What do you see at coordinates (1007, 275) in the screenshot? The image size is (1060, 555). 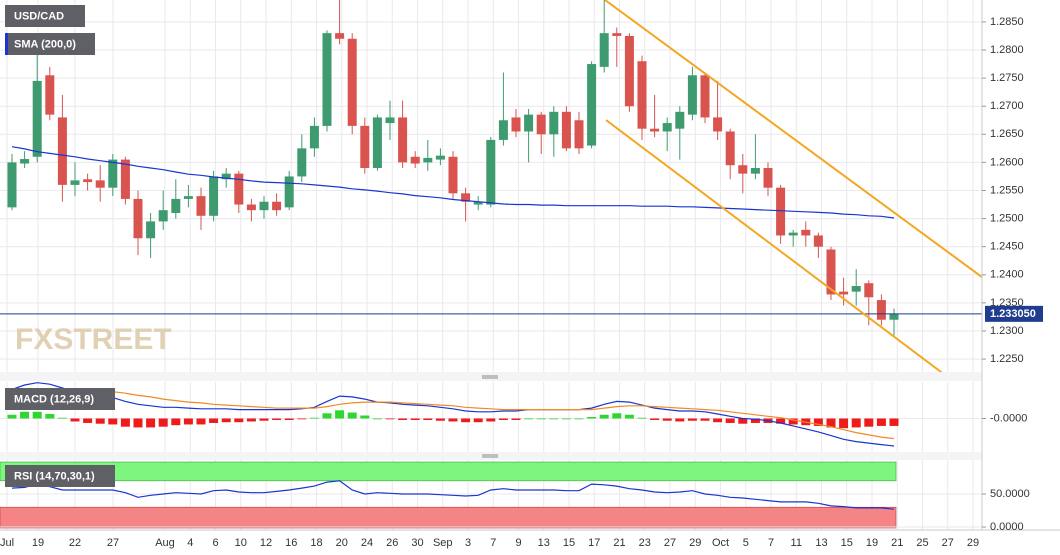 I see `y-tick-label: 1.2400` at bounding box center [1007, 275].